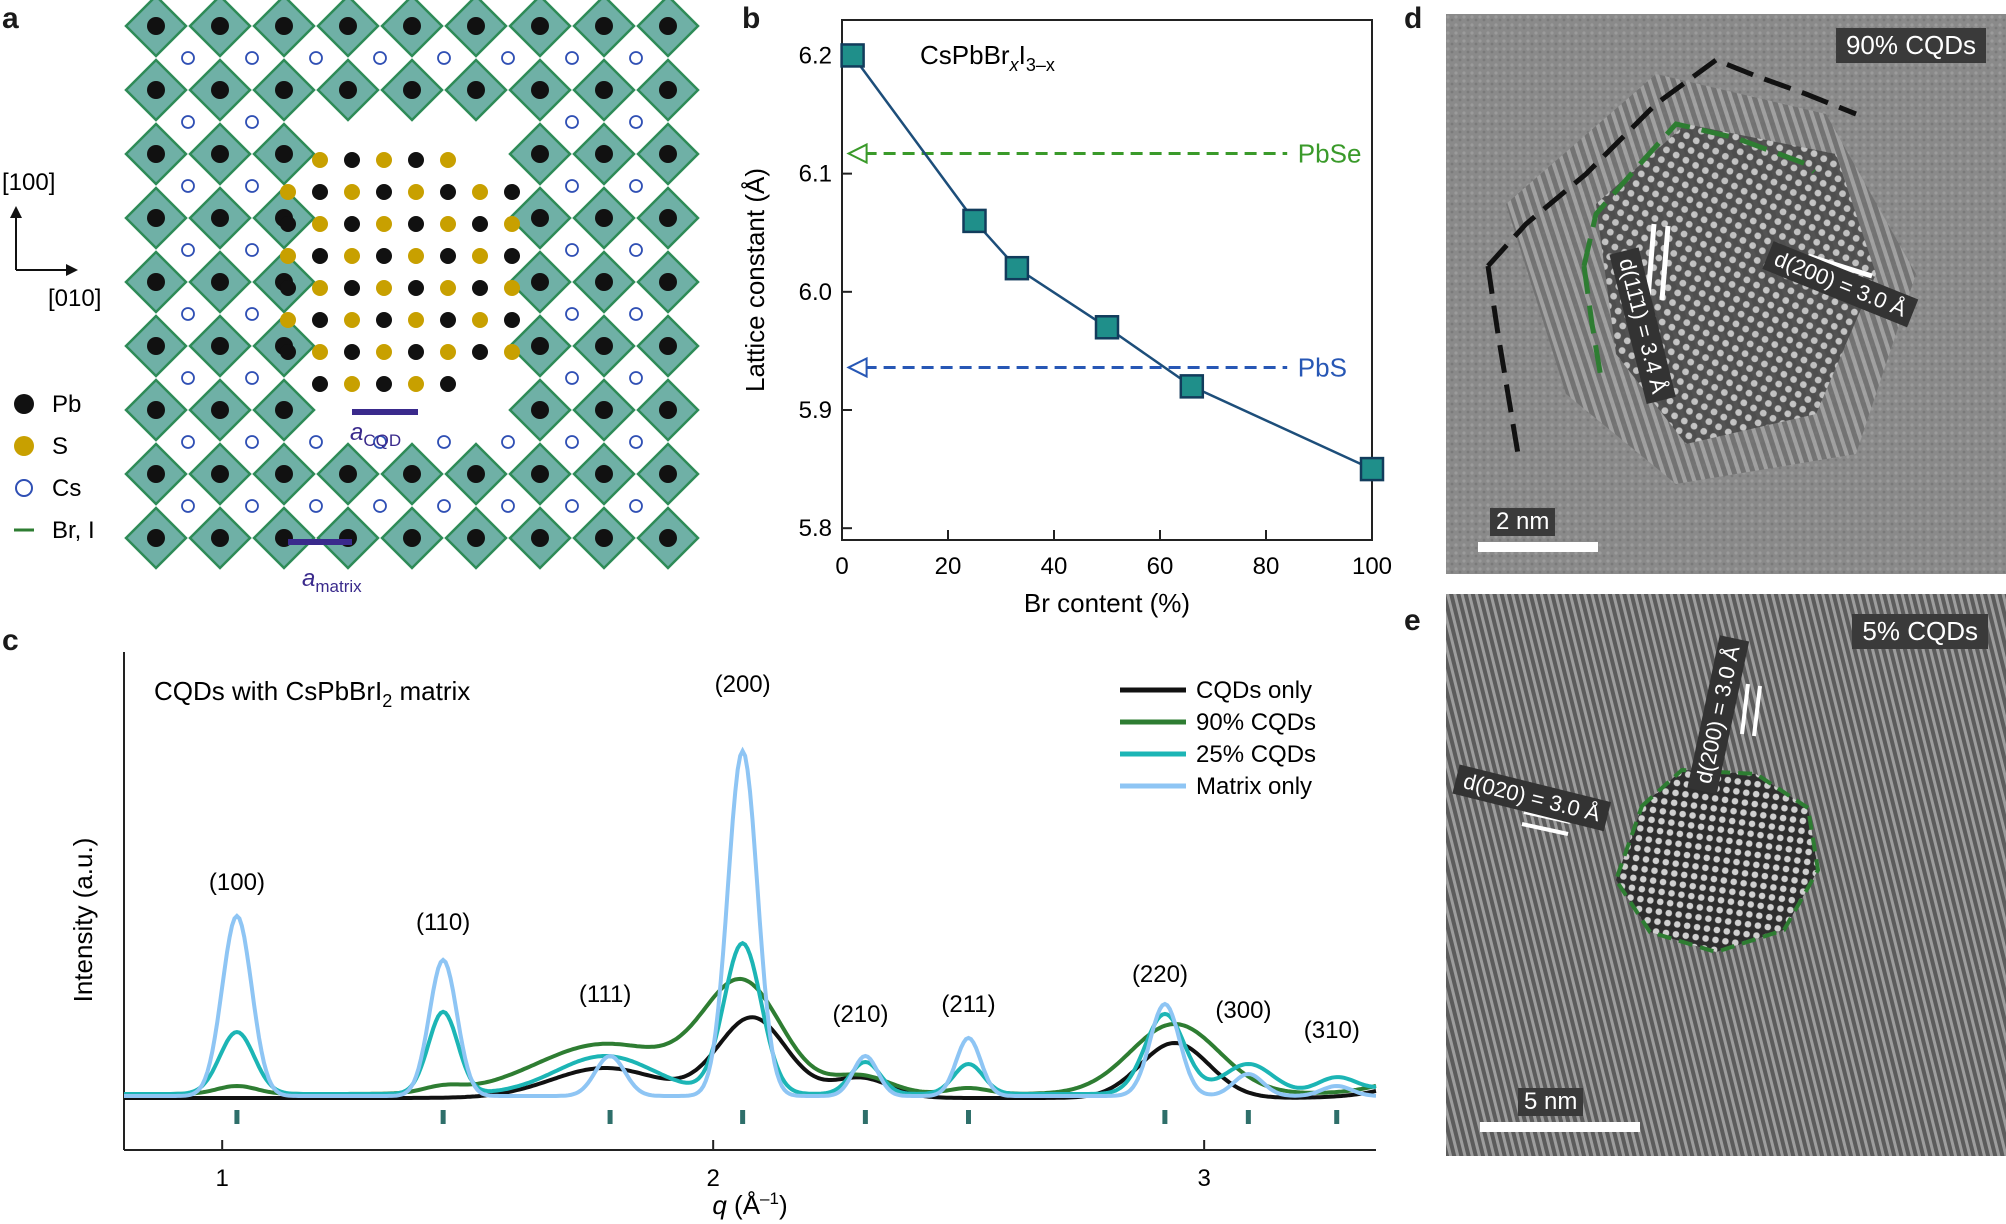 The image size is (2006, 1224). Describe the element at coordinates (222, 1178) in the screenshot. I see `x-tick-label: 1` at that location.